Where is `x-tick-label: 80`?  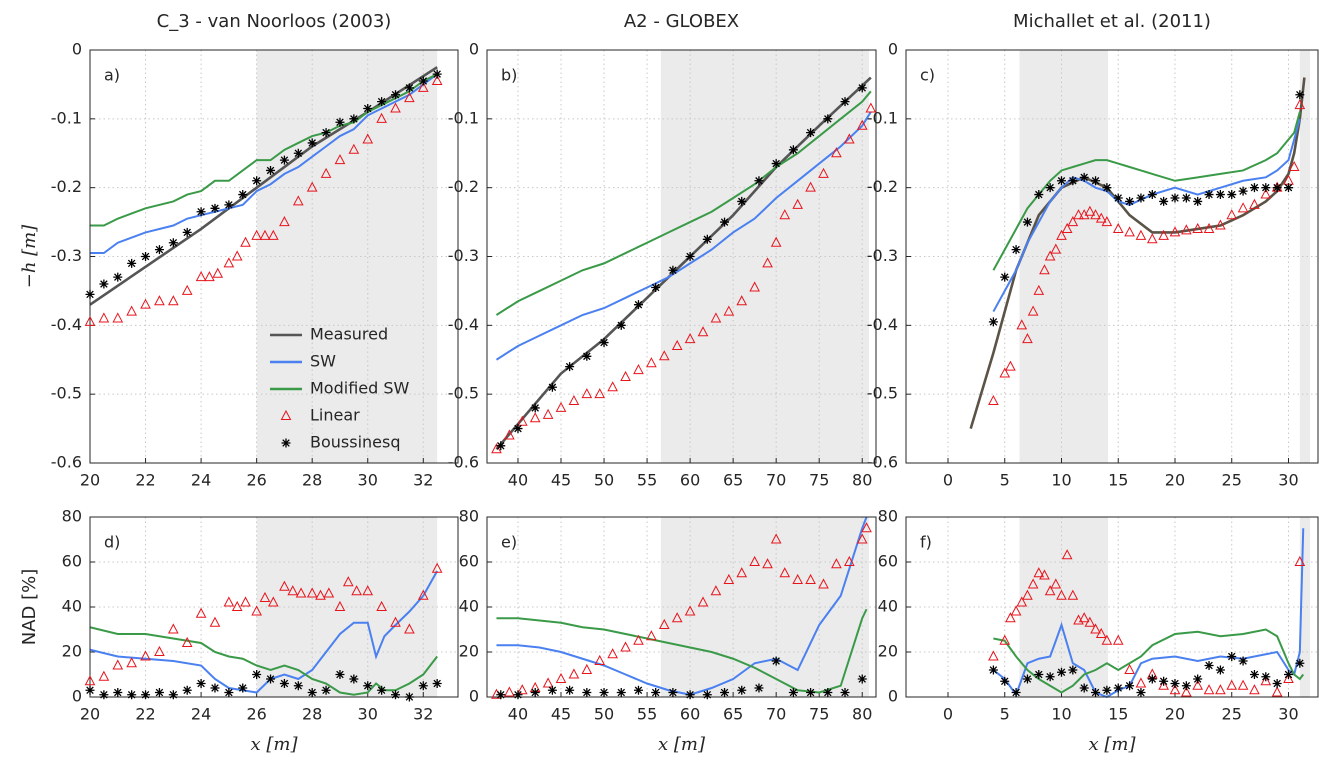
x-tick-label: 80 is located at coordinates (862, 480).